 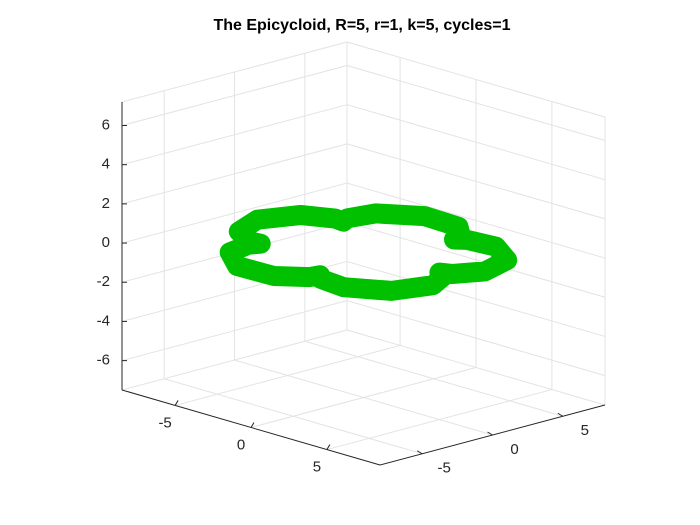 I want to click on tube-curve, so click(x=368, y=252).